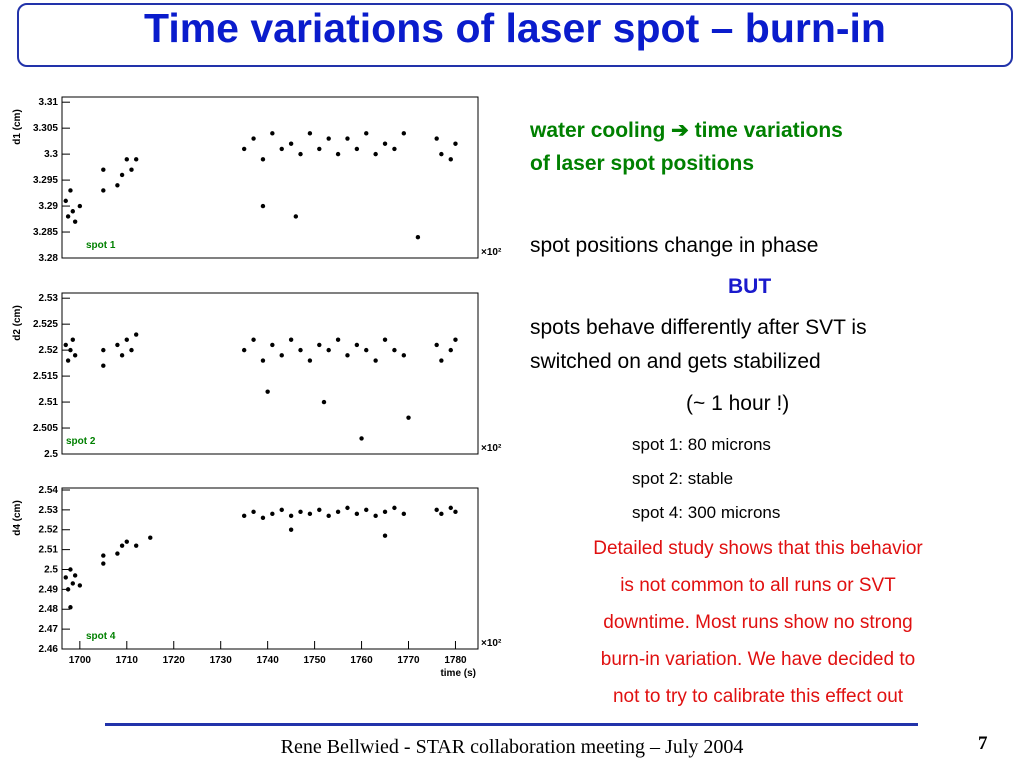 The image size is (1024, 768). Describe the element at coordinates (706, 512) in the screenshot. I see `spot-note: spot 4: 300 microns` at that location.